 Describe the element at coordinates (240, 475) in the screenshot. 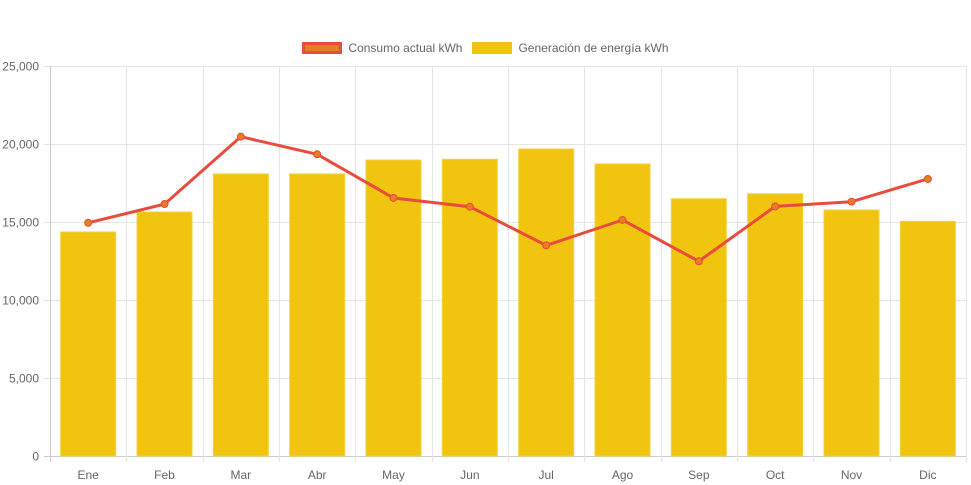

I see `x-tick-label: Mar` at that location.